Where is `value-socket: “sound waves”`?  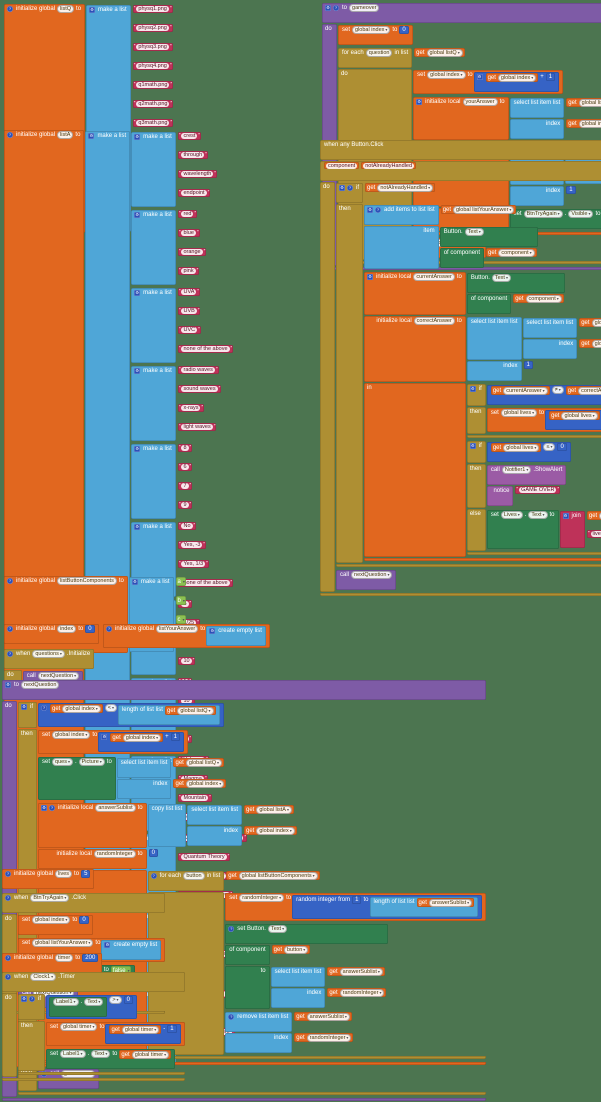
value-socket: “sound waves” is located at coordinates (199, 394).